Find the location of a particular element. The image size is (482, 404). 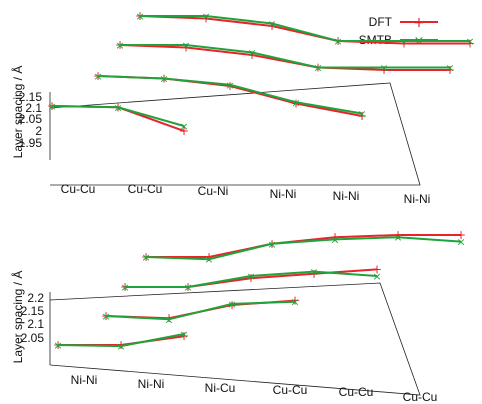

top-y-tick: 2.05 is located at coordinates (31, 119).